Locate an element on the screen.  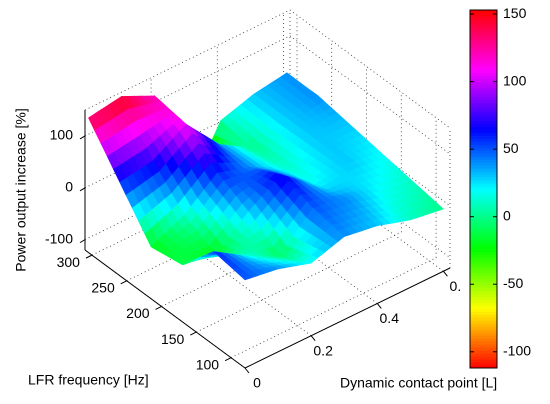
colorbar-frame is located at coordinates (483, 189).